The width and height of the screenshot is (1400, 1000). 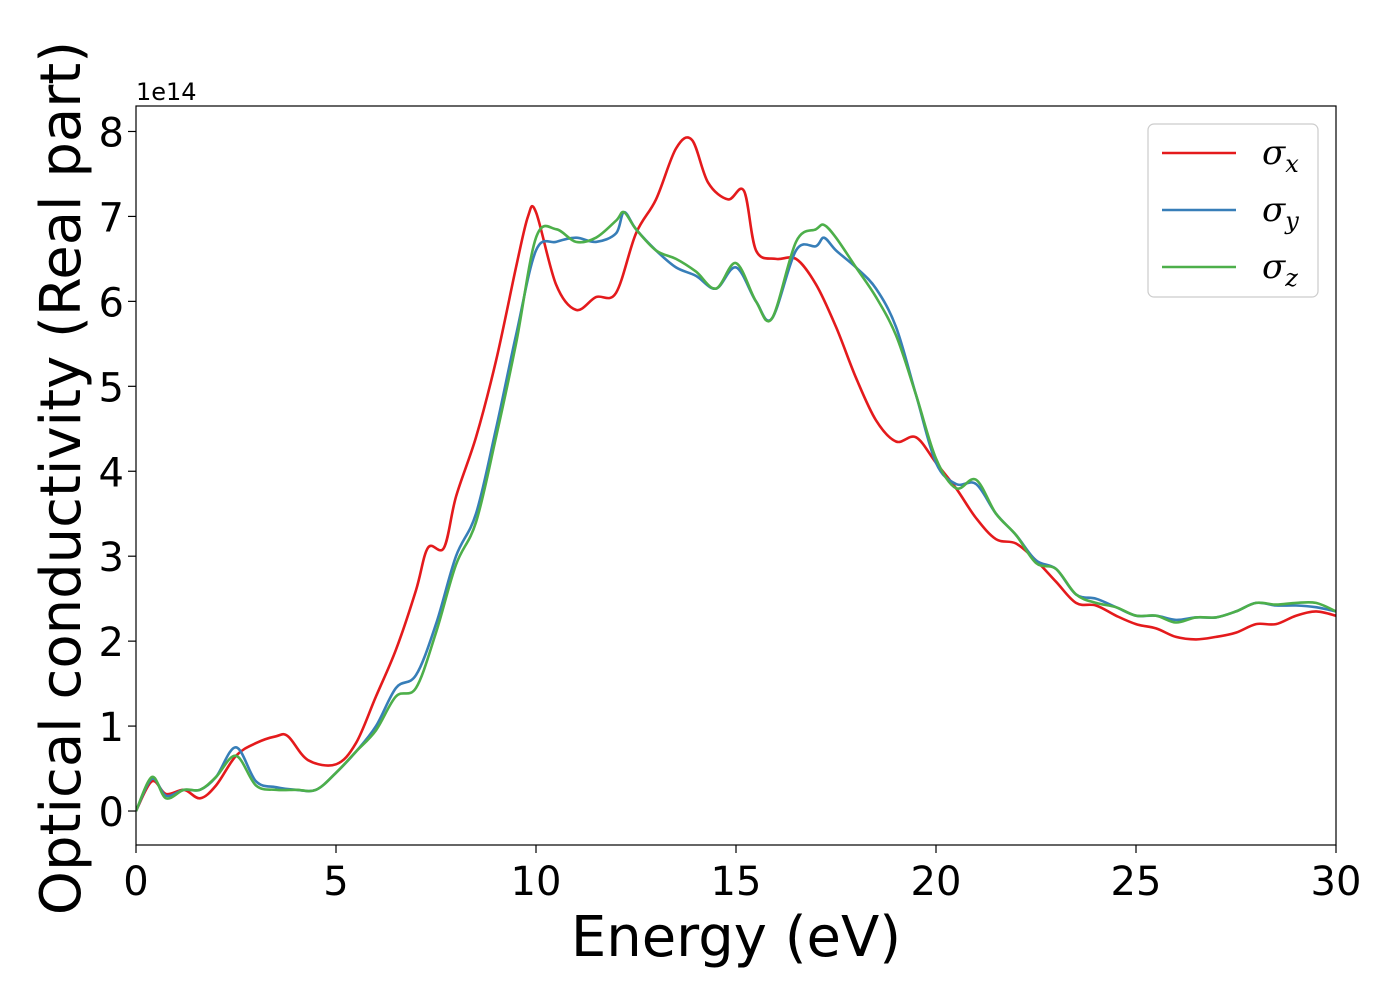 What do you see at coordinates (111, 303) in the screenshot?
I see `y-tick-label: 6` at bounding box center [111, 303].